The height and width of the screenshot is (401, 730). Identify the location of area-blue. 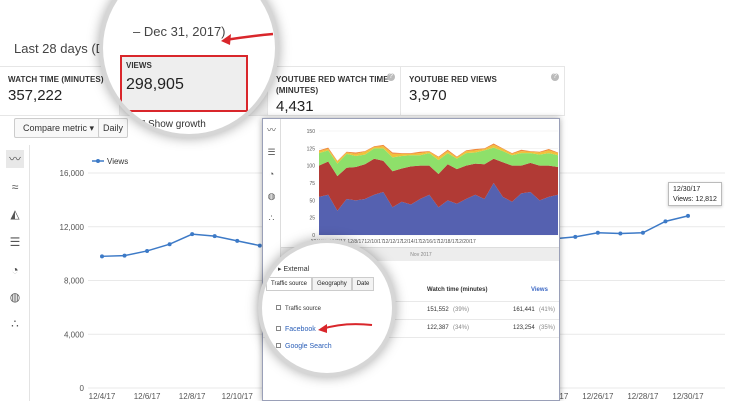
(438, 209).